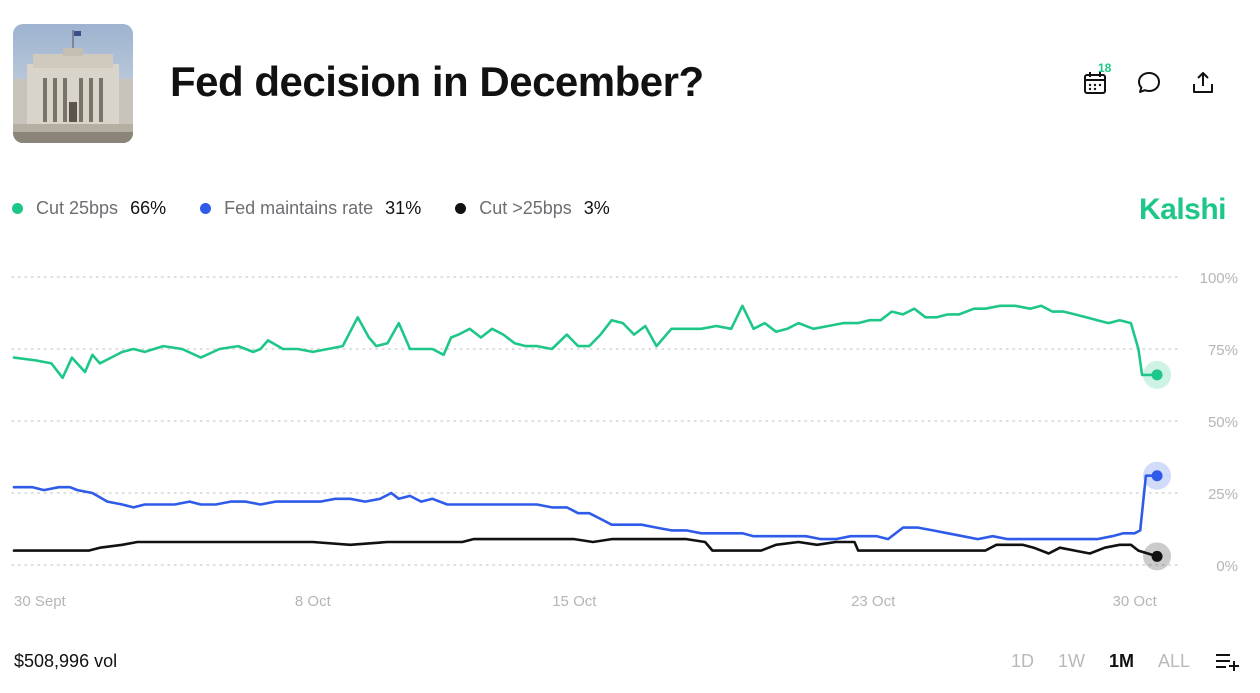 This screenshot has width=1260, height=693. Describe the element at coordinates (437, 81) in the screenshot. I see `page-title: Fed decision in December?` at that location.